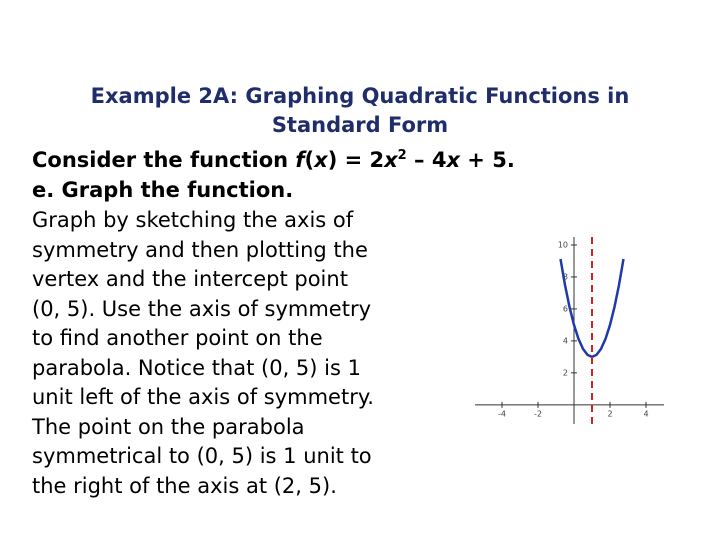 The height and width of the screenshot is (540, 720). I want to click on body-line: symmetrical to (0, 5) is 1 unit to, so click(202, 456).